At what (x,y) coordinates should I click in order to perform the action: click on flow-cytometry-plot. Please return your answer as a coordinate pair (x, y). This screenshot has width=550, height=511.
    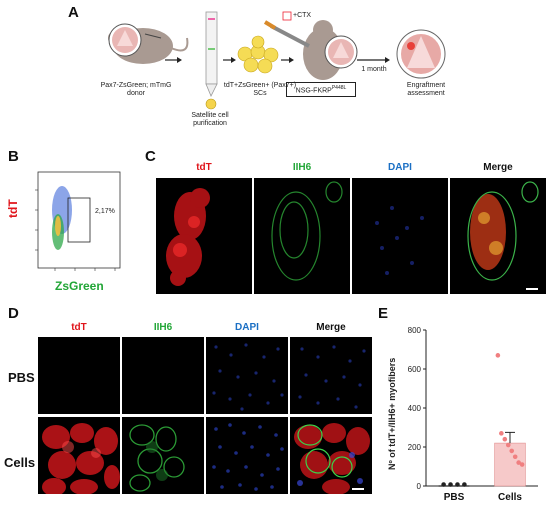
    Looking at the image, I should click on (78, 221).